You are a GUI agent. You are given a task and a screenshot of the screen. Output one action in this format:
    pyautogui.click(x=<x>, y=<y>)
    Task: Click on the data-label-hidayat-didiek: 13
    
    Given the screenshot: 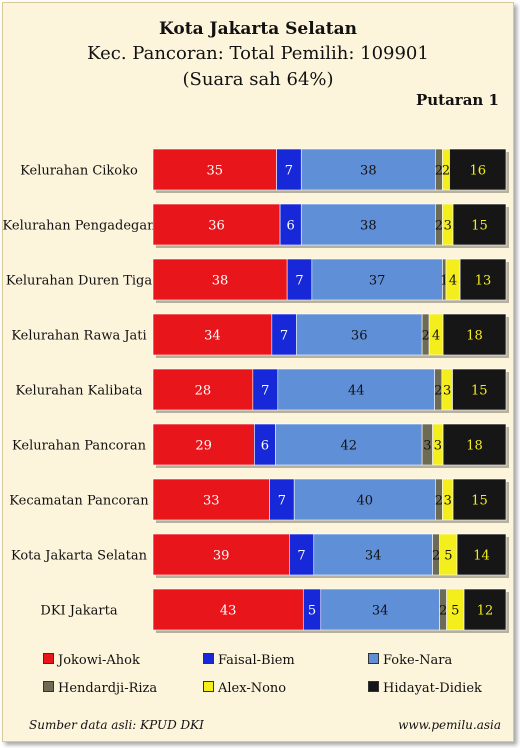 What is the action you would take?
    pyautogui.click(x=483, y=281)
    